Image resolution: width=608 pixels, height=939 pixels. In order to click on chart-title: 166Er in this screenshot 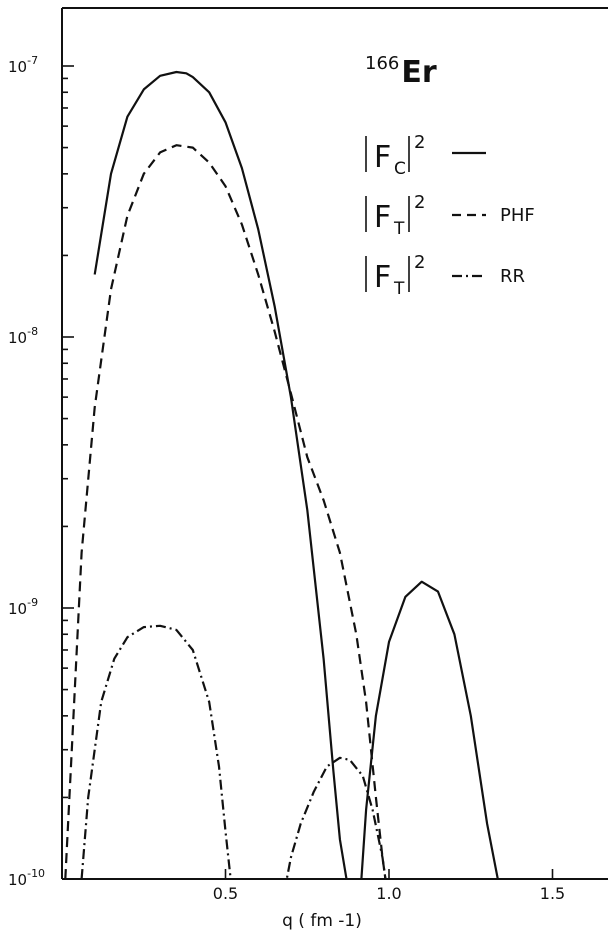, I will do `click(401, 71)`.